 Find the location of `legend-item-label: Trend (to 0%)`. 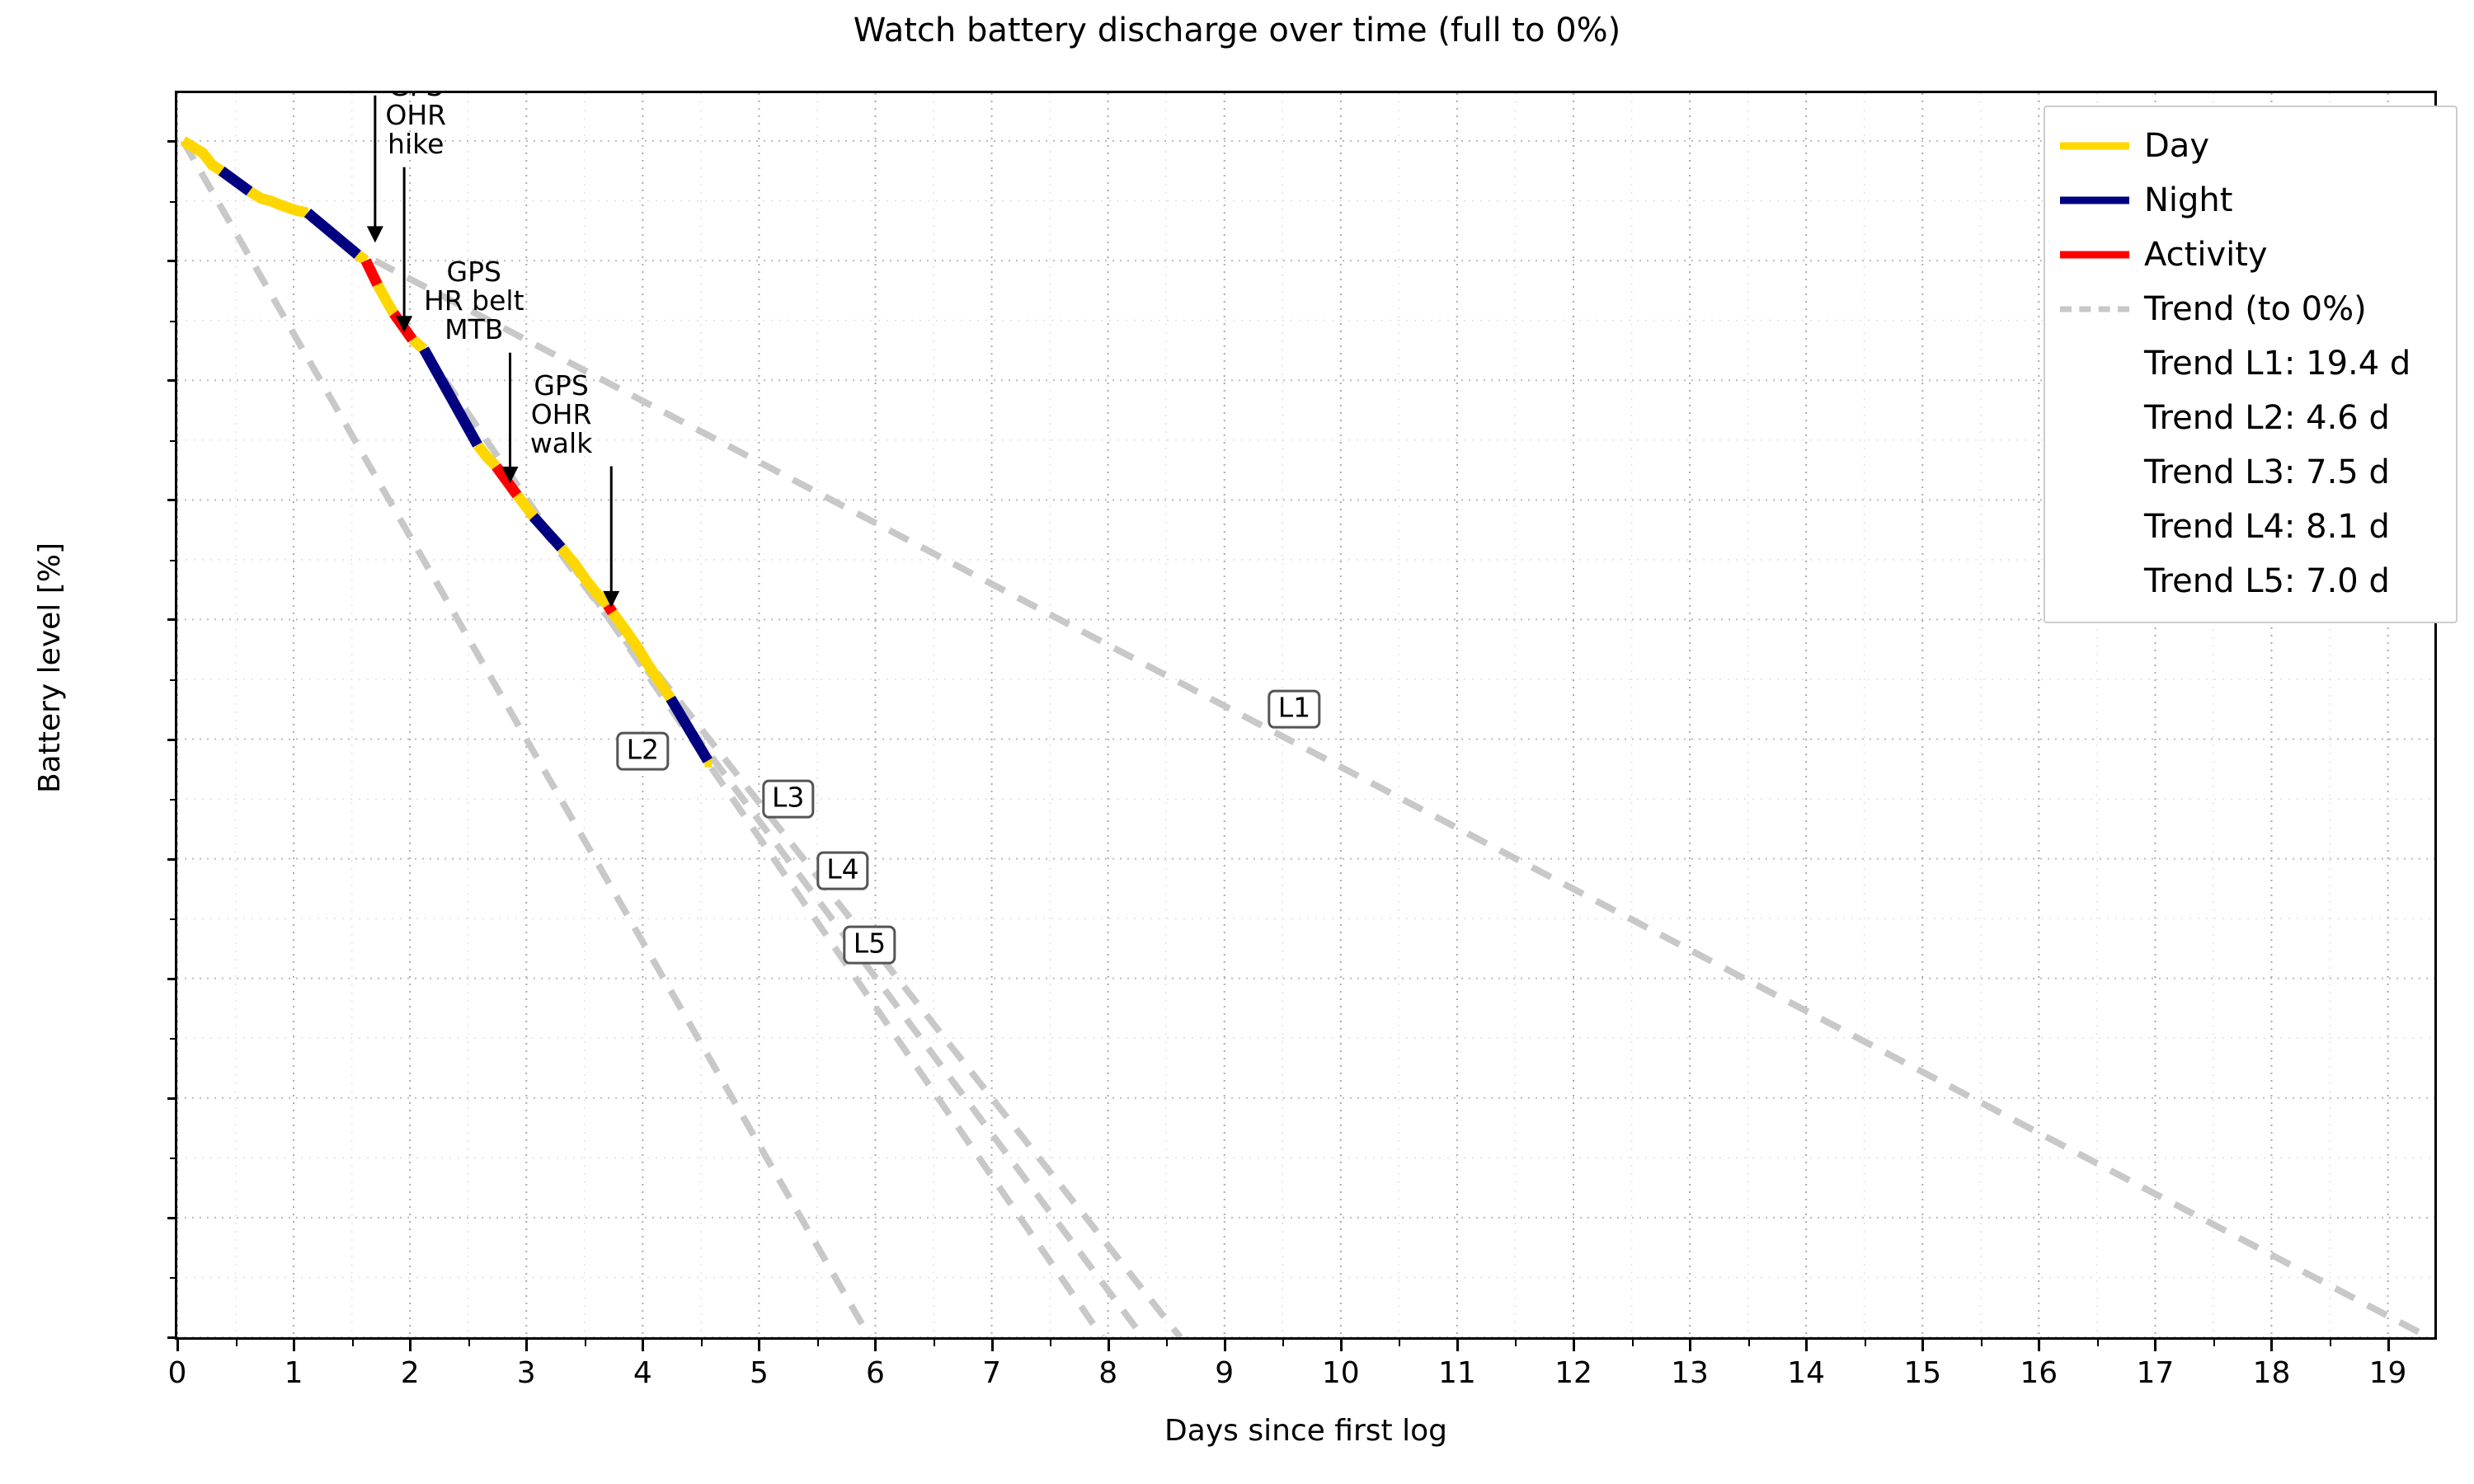

legend-item-label: Trend (to 0%) is located at coordinates (2255, 309).